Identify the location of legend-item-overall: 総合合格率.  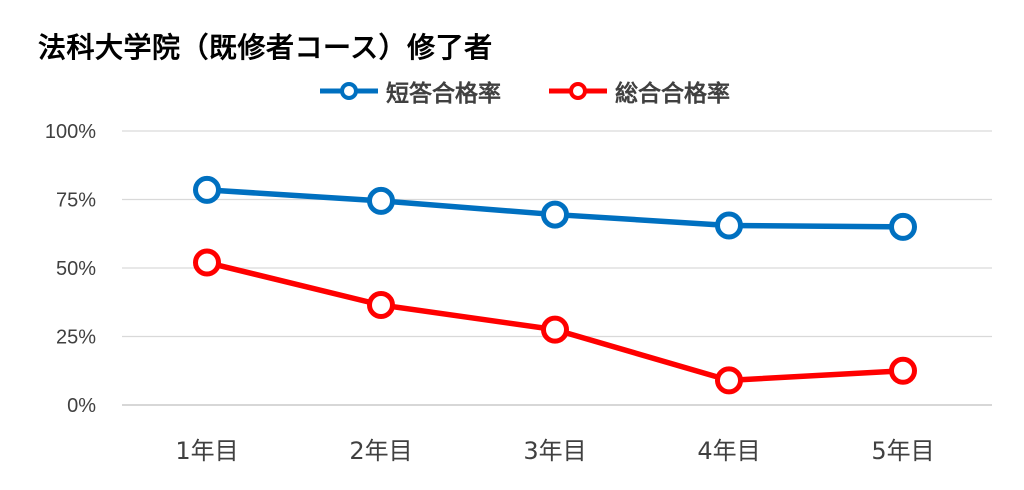
(638, 91).